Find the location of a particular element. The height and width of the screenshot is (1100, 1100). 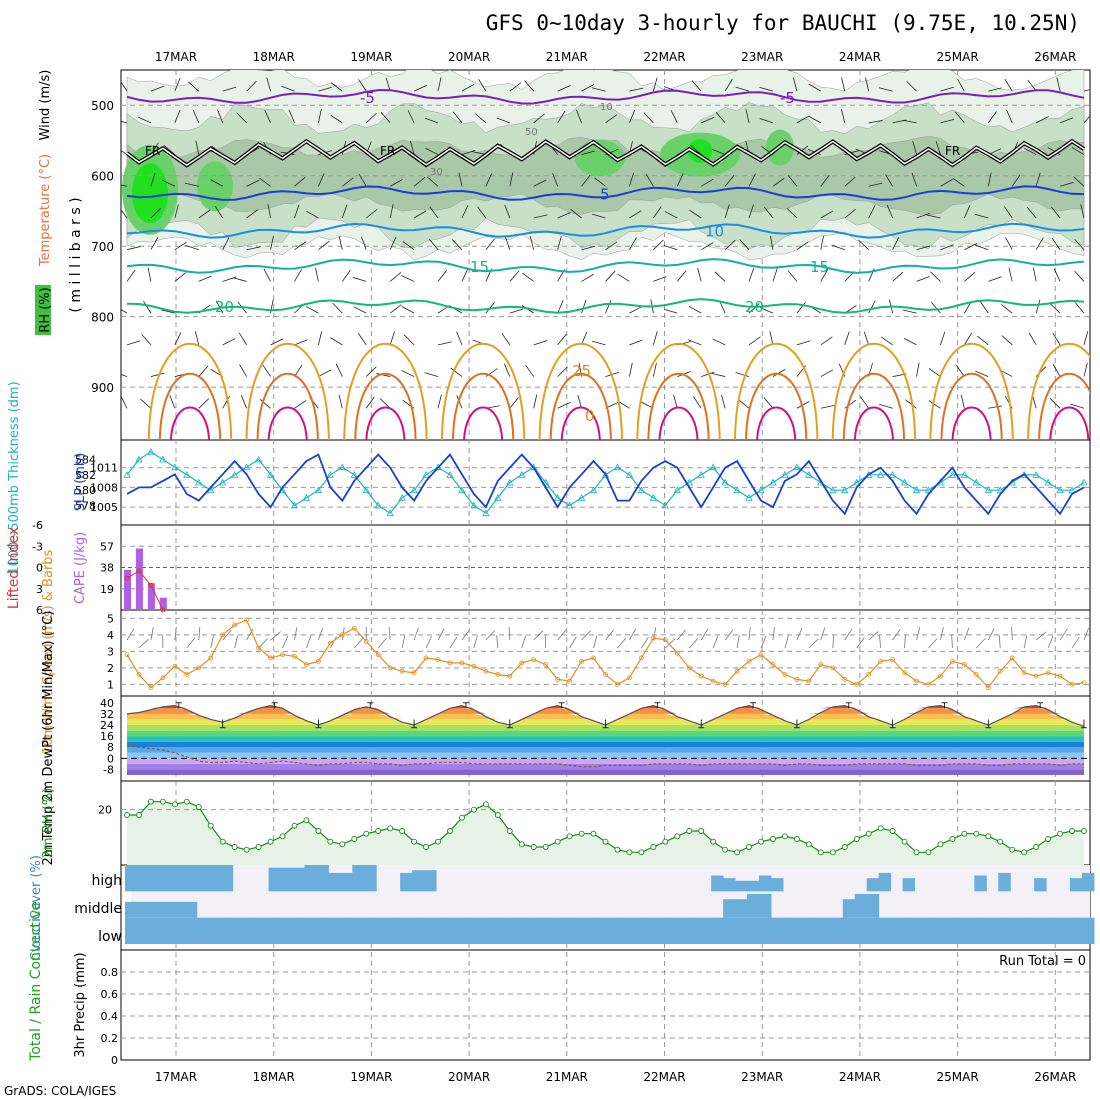

temp2m-axis-label: 2m Temp 2m DewPt (6hr Min/Max) (°C) is located at coordinates (48, 738).